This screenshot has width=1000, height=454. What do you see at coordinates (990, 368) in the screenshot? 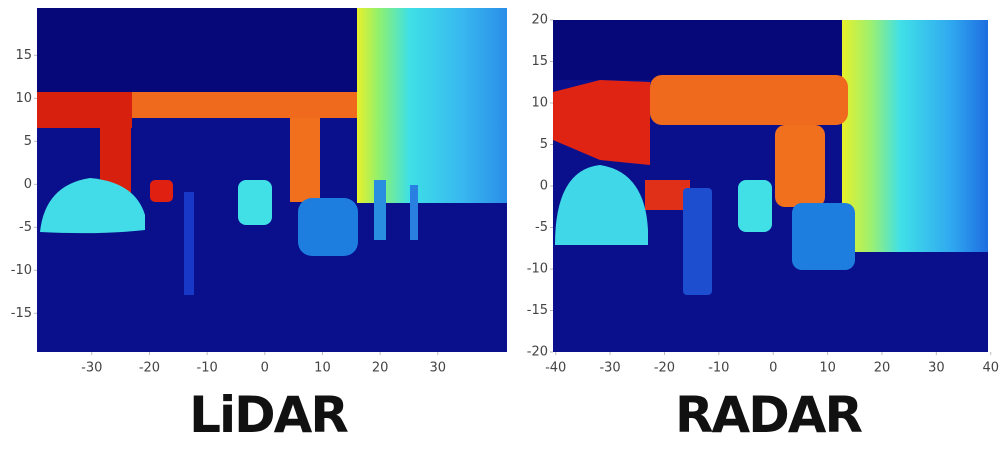
I see `x-tick-label: 40` at bounding box center [990, 368].